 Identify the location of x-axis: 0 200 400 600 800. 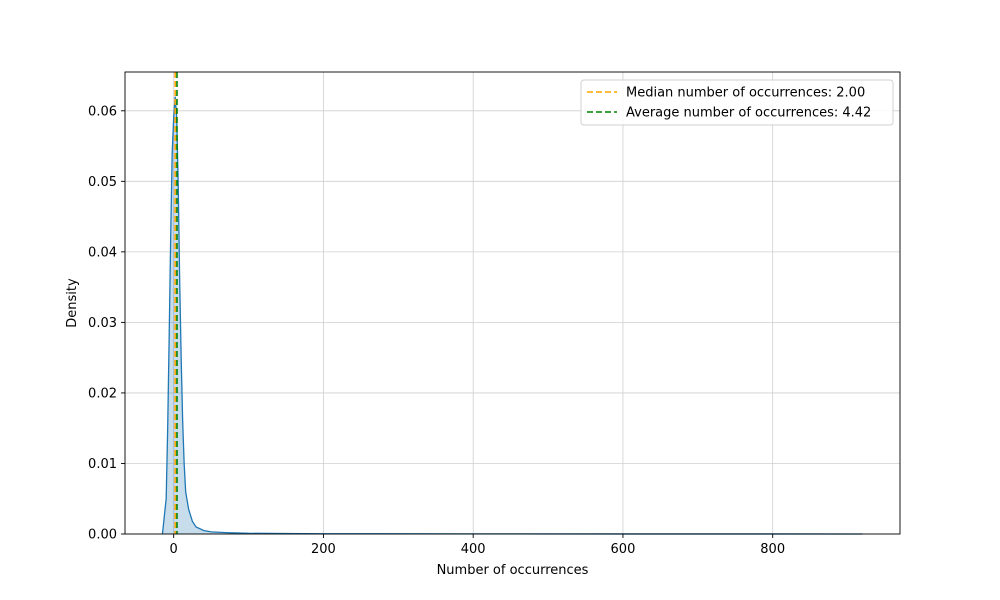
(477, 545).